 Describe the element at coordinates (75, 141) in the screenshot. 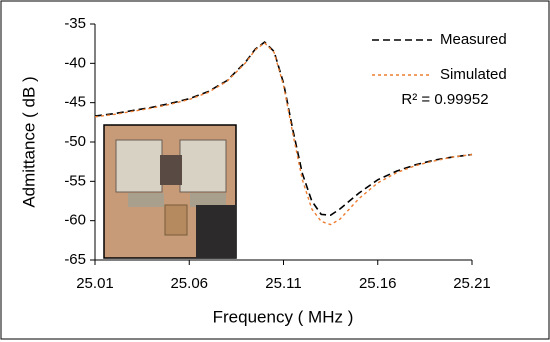

I see `y-tick-label: -50` at that location.